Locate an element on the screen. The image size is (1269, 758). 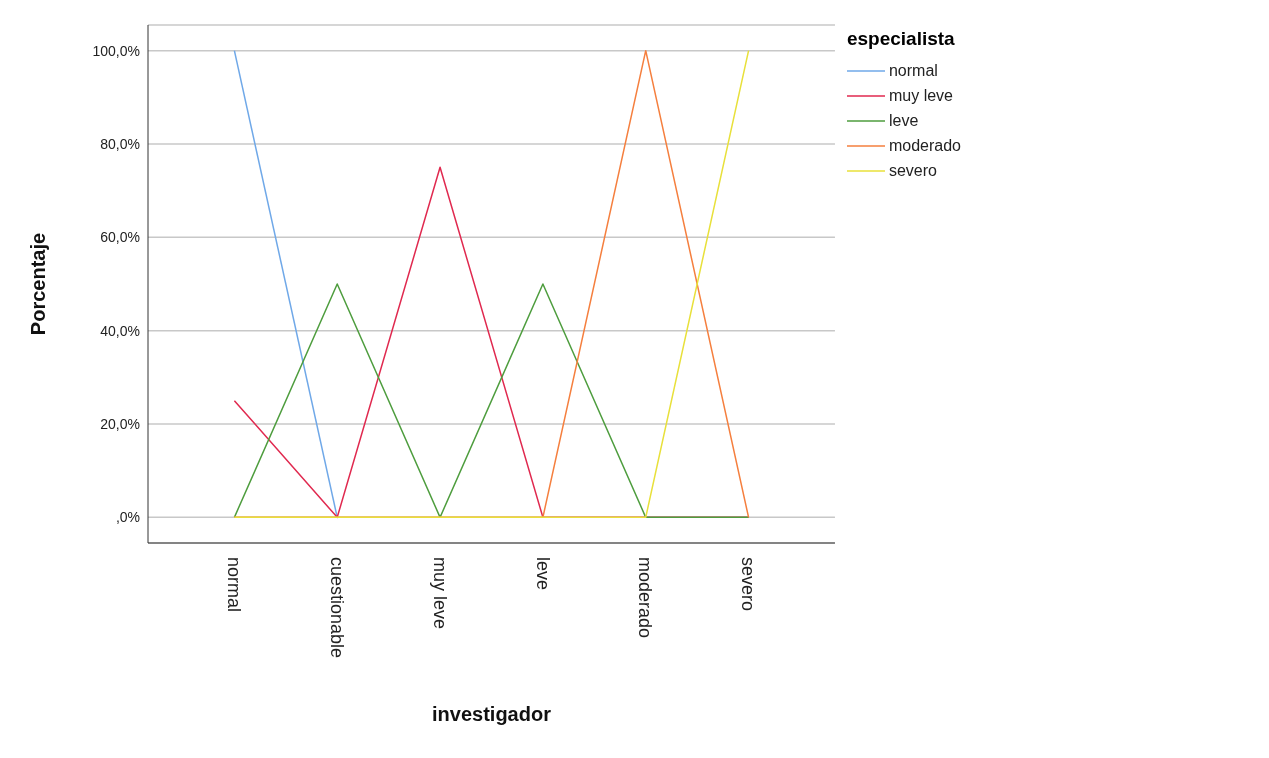
x-axis-title: investigador is located at coordinates (492, 714).